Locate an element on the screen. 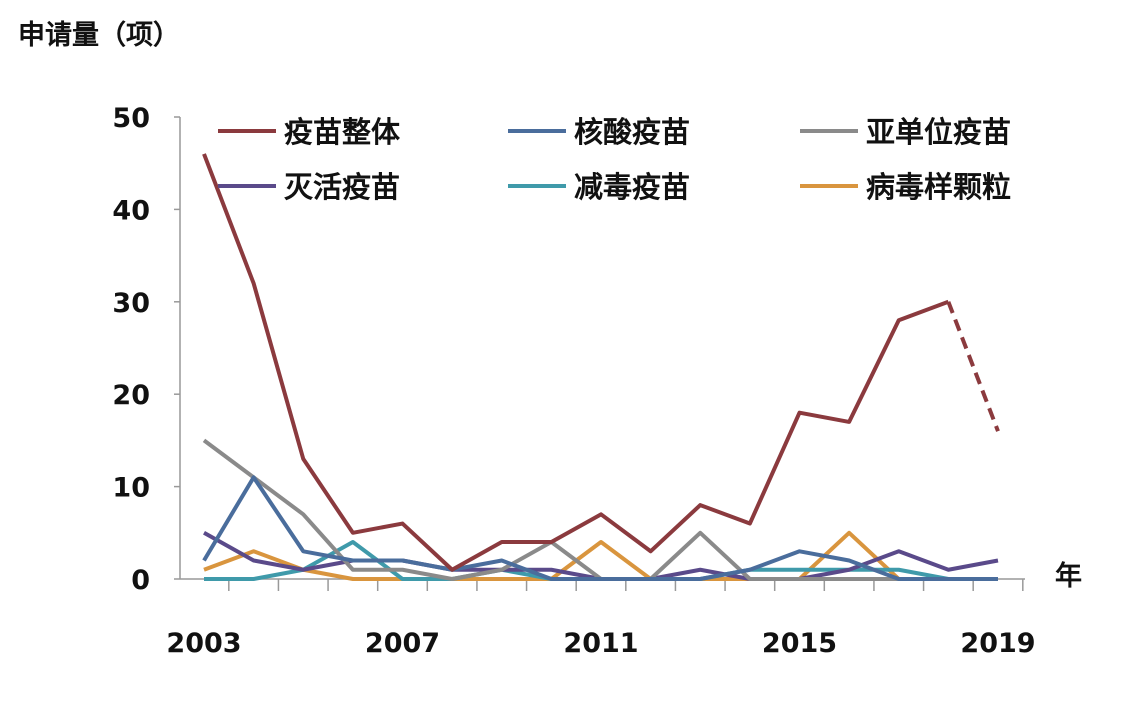  series-line-projected is located at coordinates (973, 366).